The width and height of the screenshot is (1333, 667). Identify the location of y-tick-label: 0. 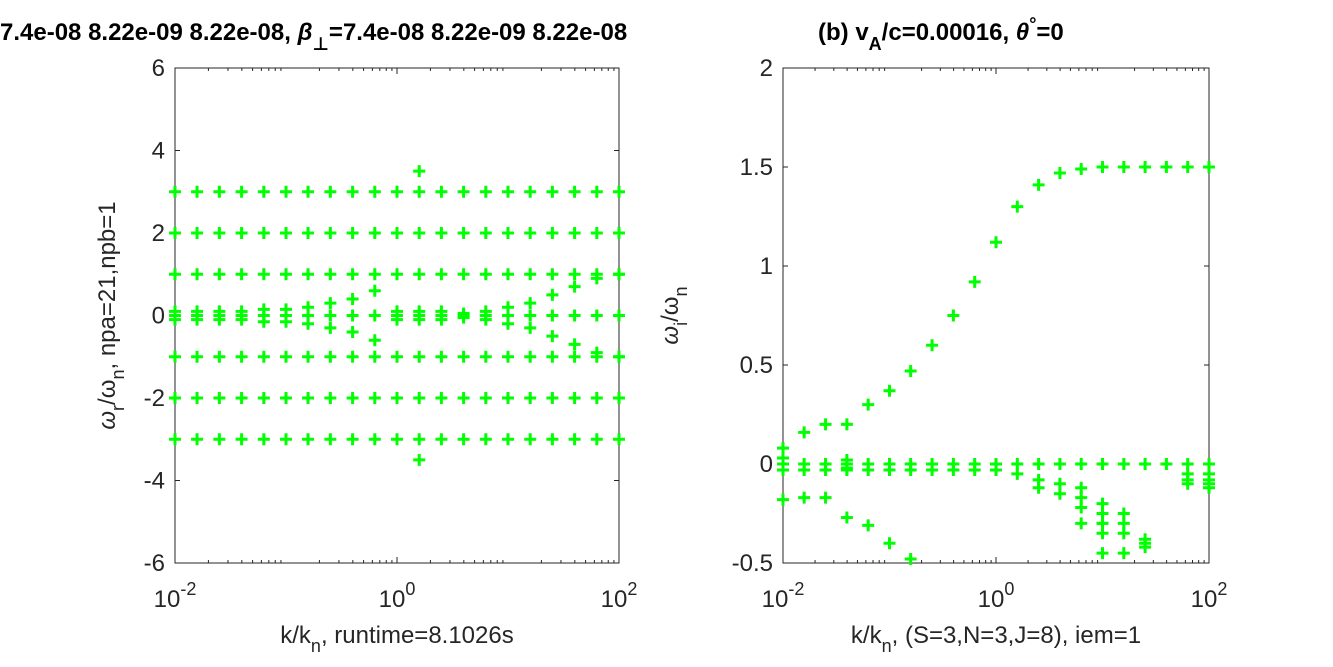
(766, 464).